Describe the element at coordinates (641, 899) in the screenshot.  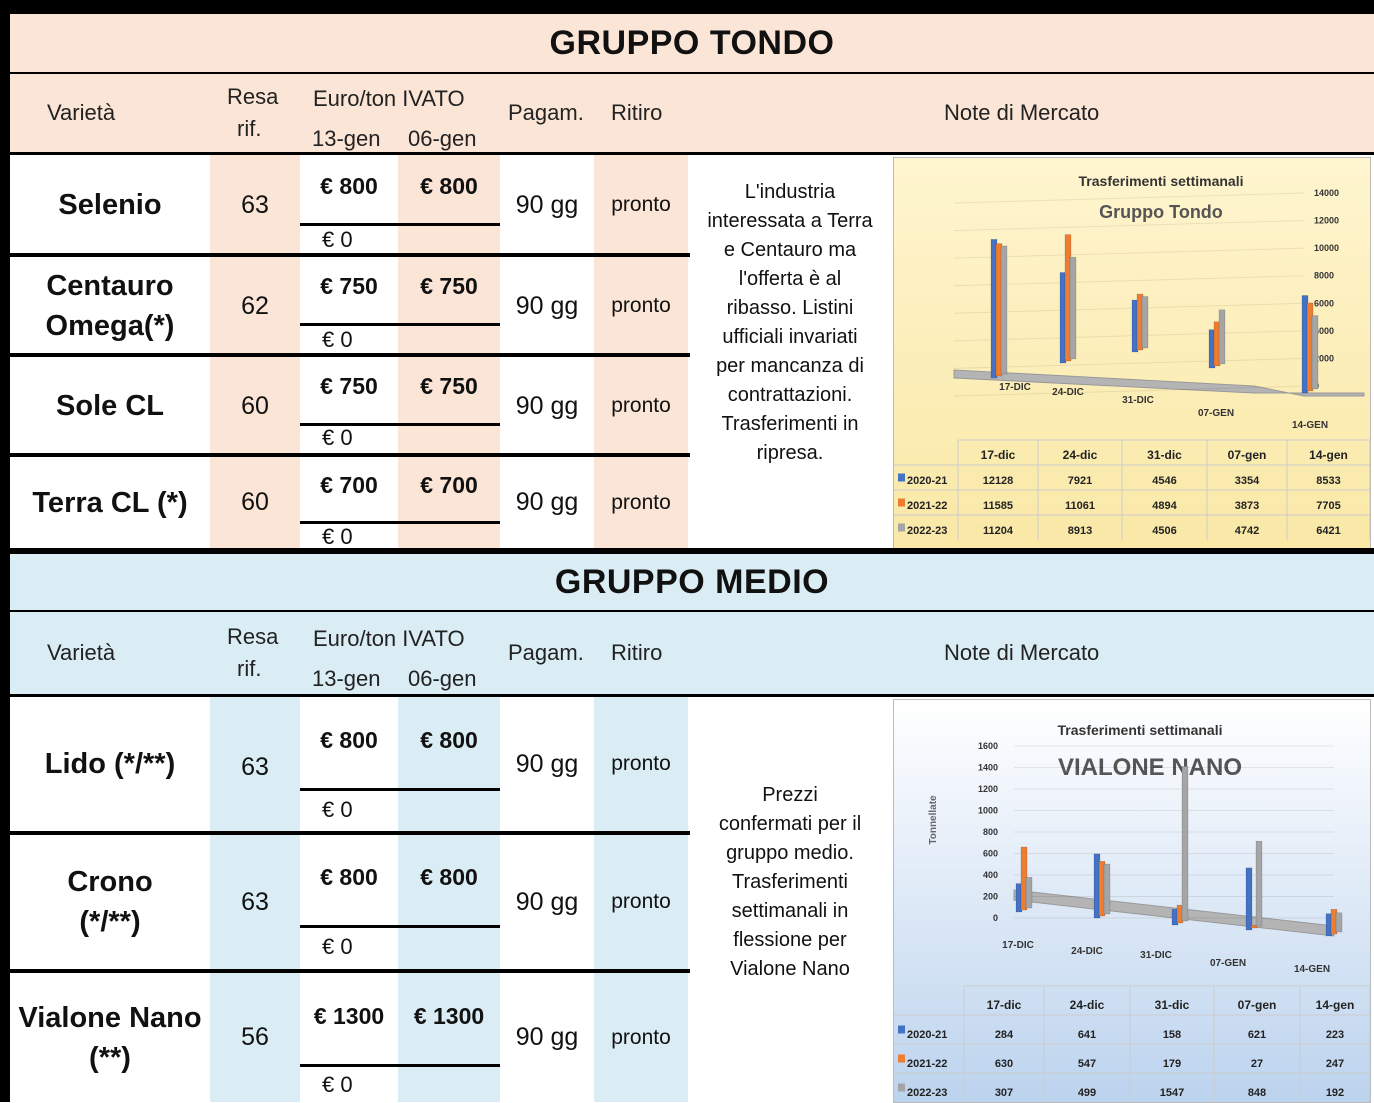
I see `medio-ritiro-column` at that location.